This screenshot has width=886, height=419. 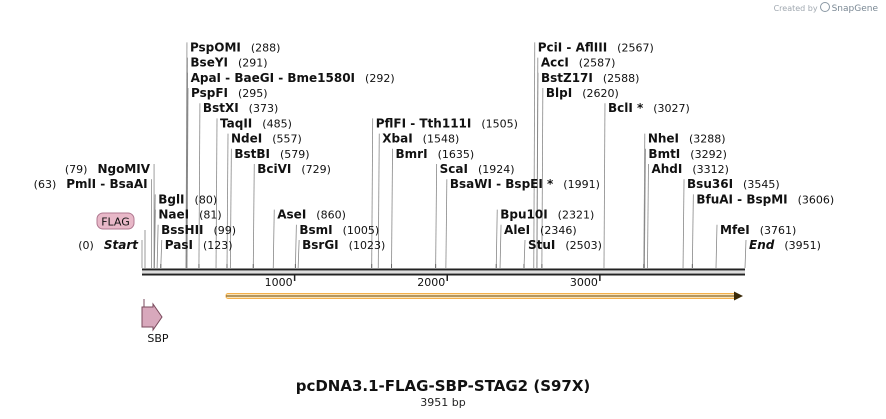 I want to click on site-position: (291), so click(x=253, y=63).